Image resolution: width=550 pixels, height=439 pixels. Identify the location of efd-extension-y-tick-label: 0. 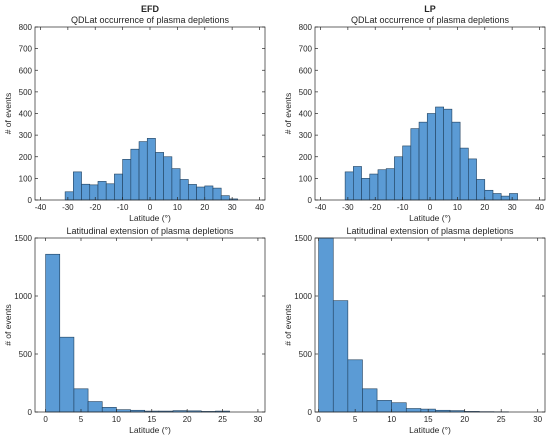
(30, 412).